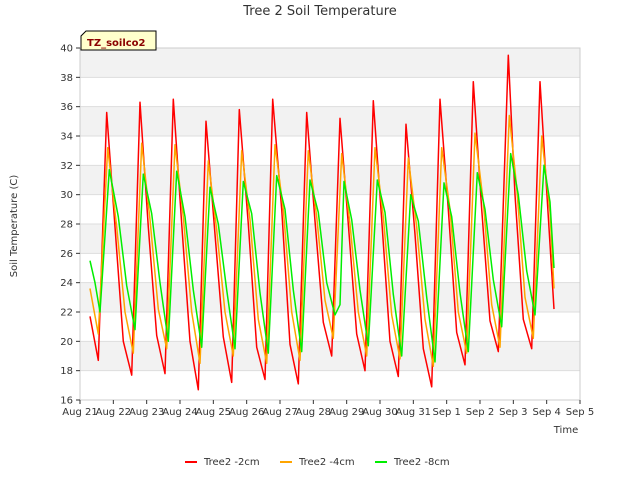 This screenshot has width=640, height=480. Describe the element at coordinates (66, 107) in the screenshot. I see `y-tick-label: 36` at that location.